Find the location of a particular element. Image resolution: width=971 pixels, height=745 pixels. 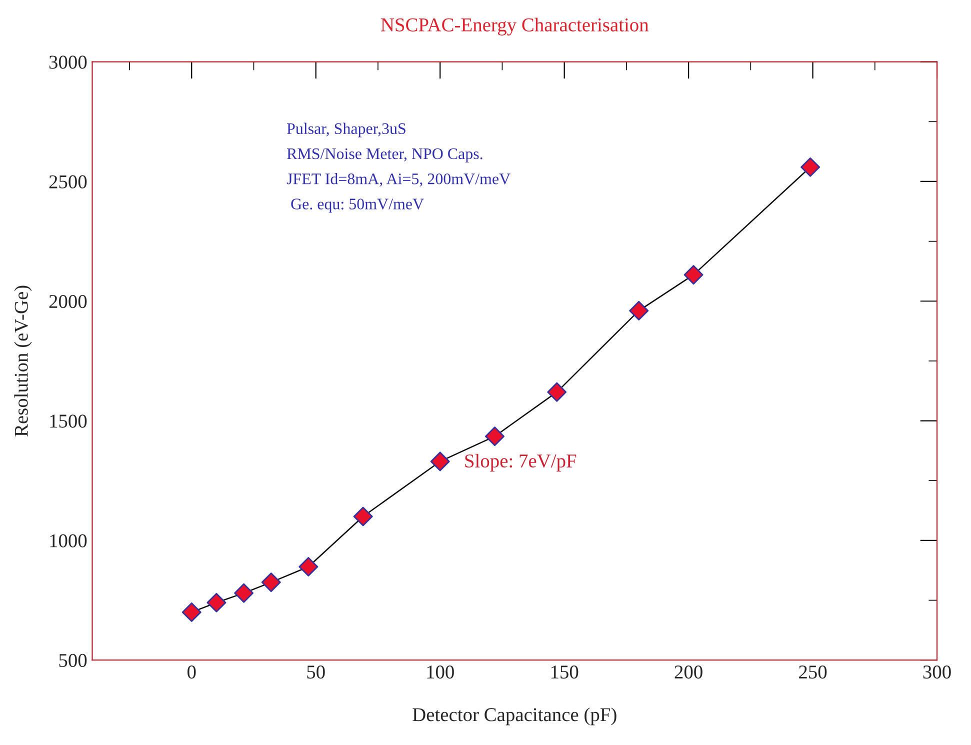

x-tick-label: 100 is located at coordinates (440, 672).